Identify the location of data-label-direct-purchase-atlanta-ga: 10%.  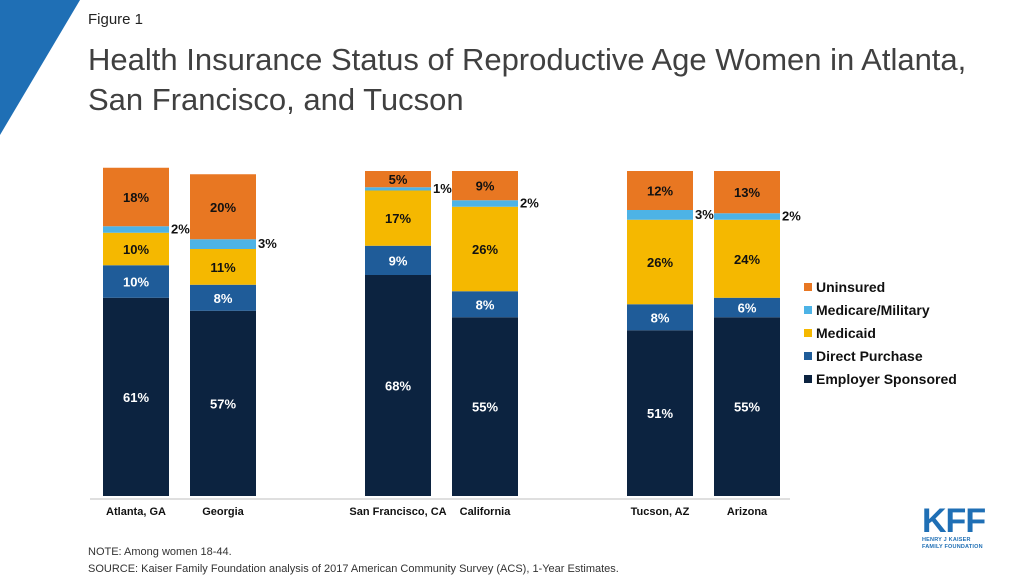
(136, 282).